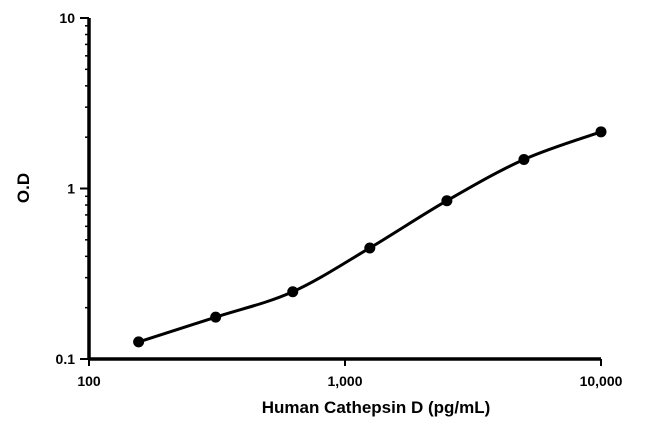 This screenshot has width=650, height=425. I want to click on x-tick-label: 100, so click(89, 381).